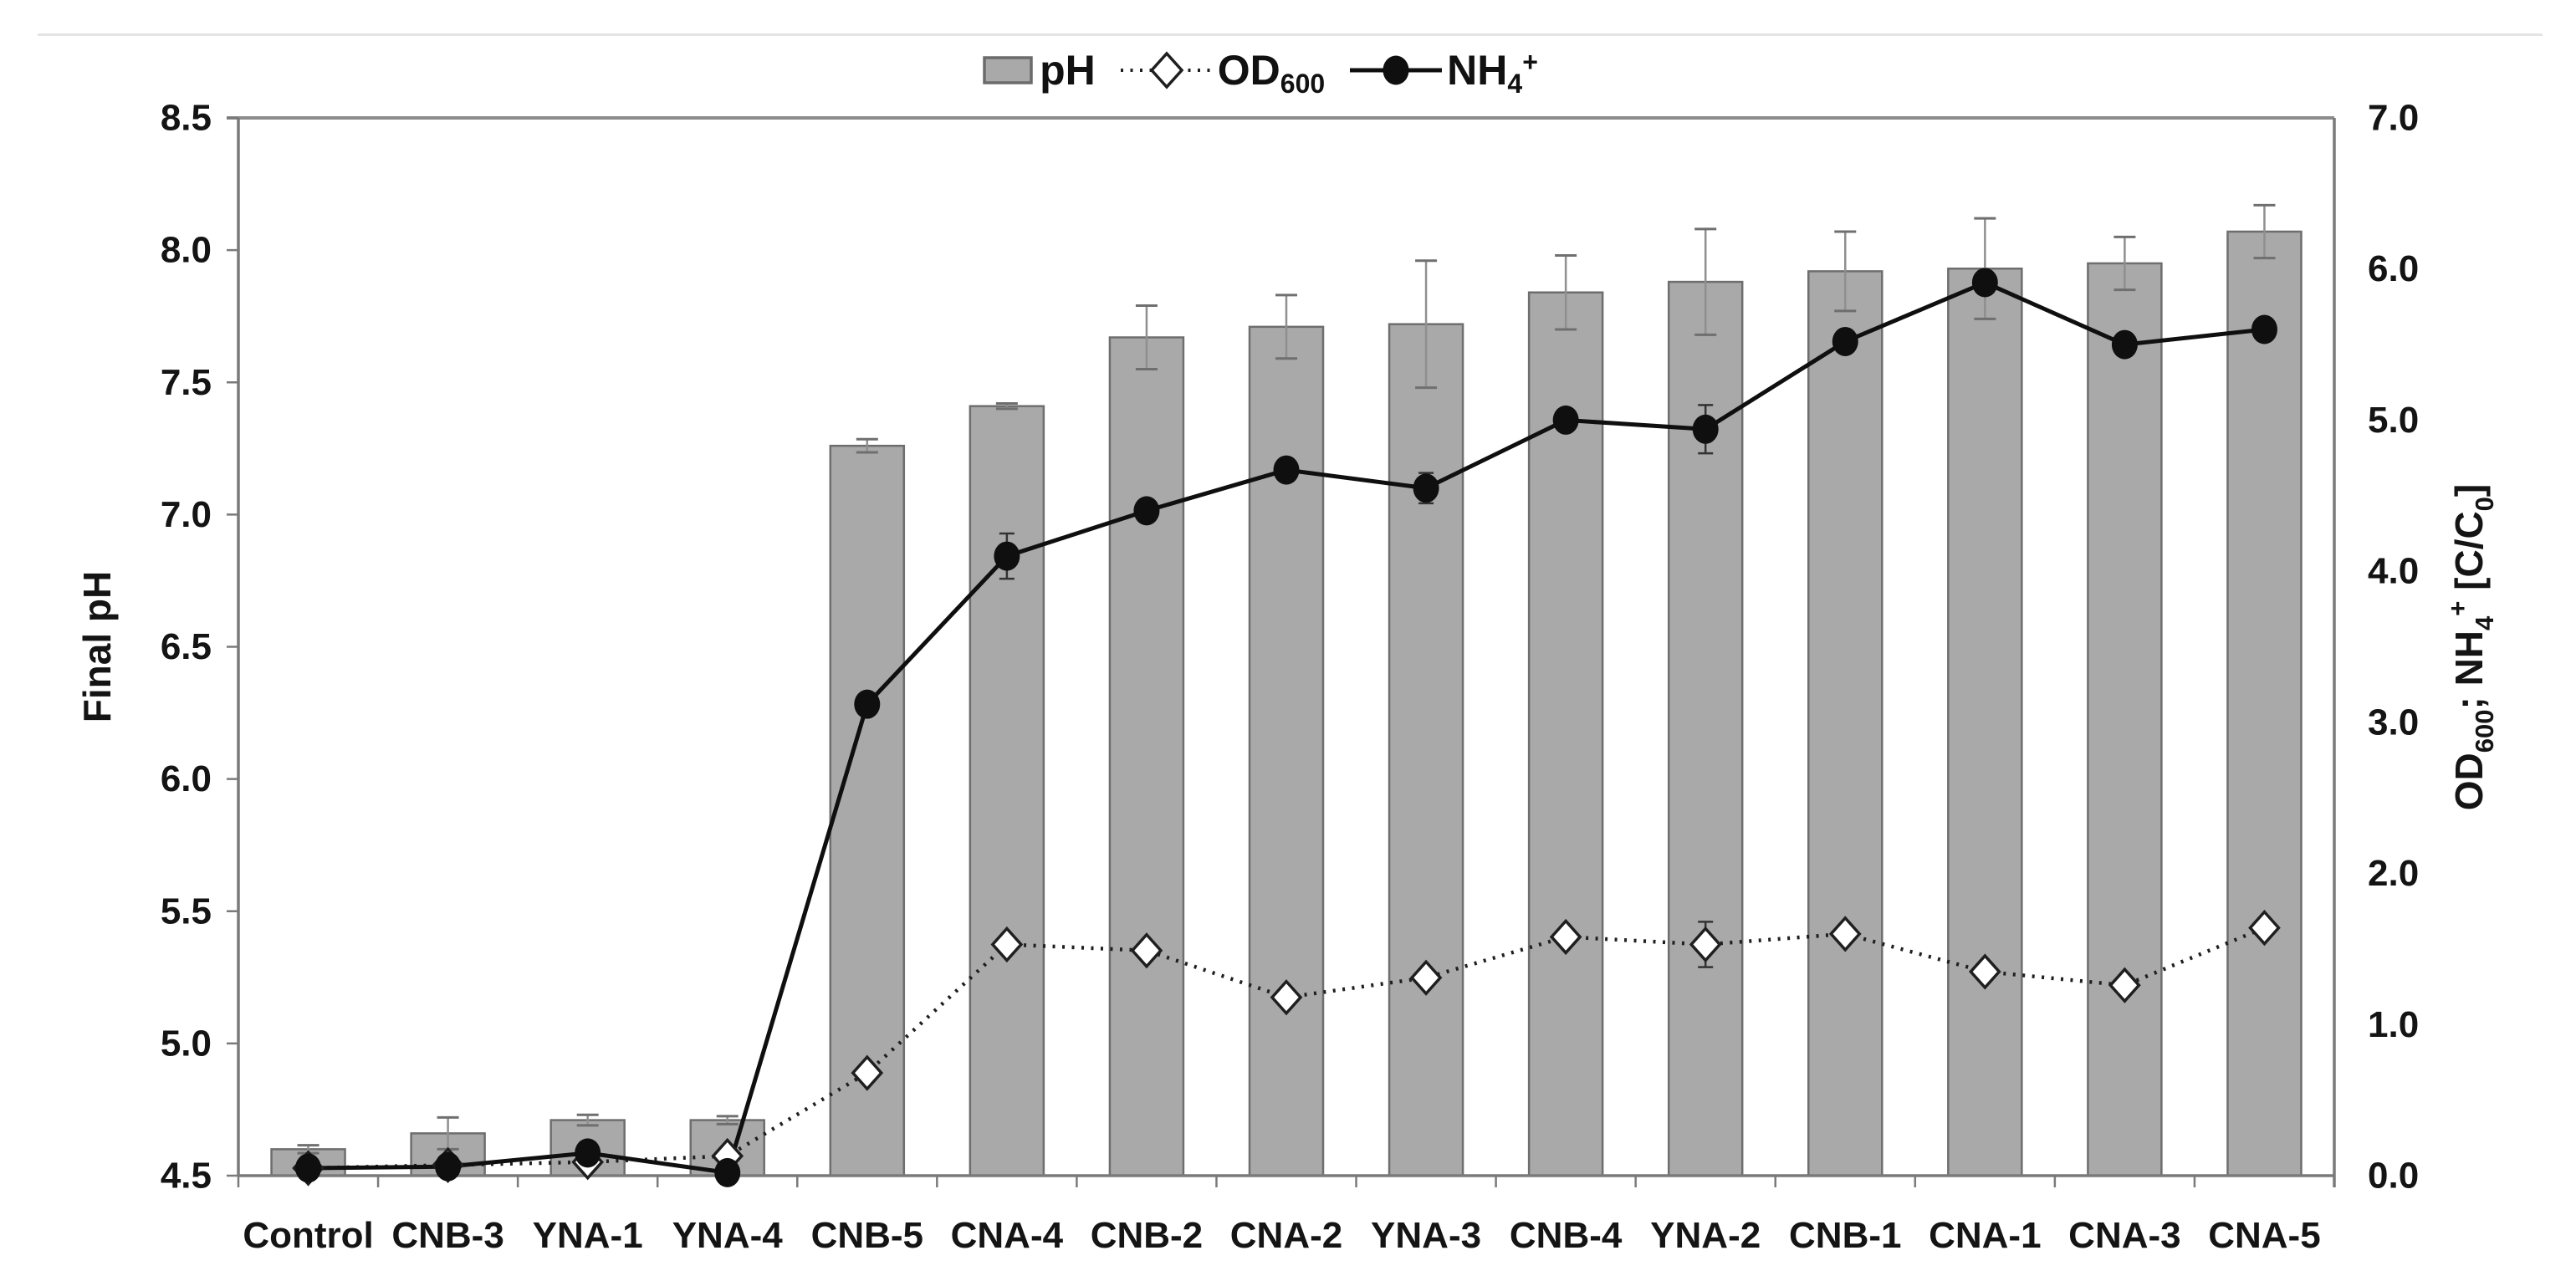  What do you see at coordinates (2264, 1235) in the screenshot?
I see `x-category-label: CNA-5` at bounding box center [2264, 1235].